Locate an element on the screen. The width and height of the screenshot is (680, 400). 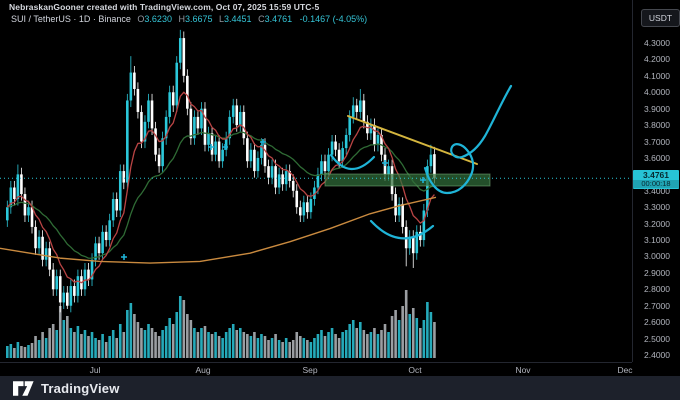
tradingview-logo-icon is located at coordinates (23, 388).